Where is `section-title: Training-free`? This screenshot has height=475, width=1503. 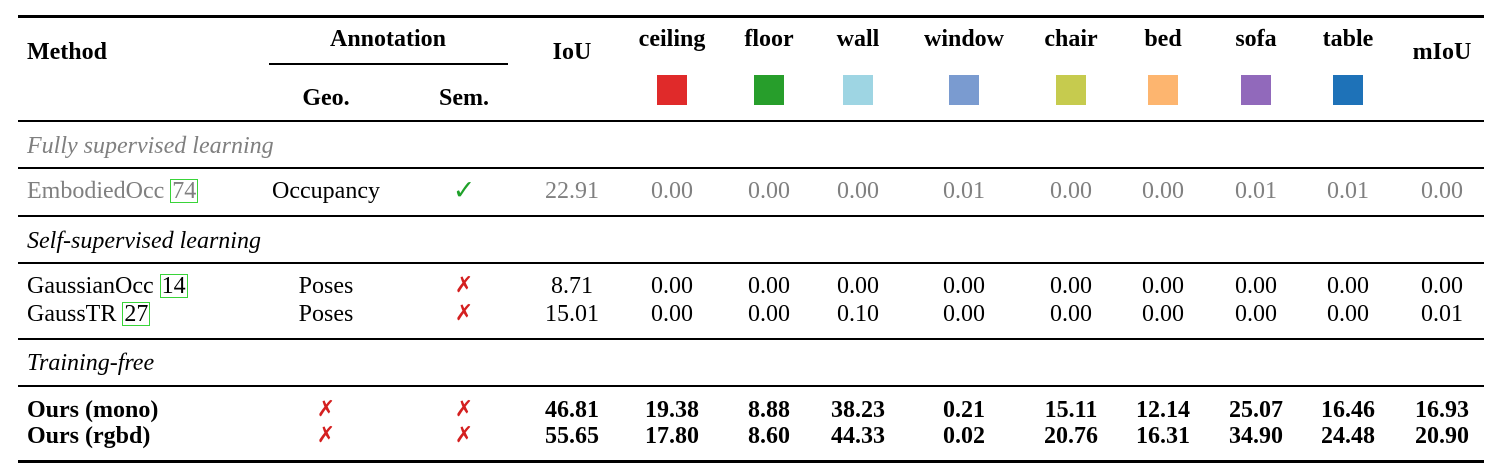
section-title: Training-free is located at coordinates (91, 363).